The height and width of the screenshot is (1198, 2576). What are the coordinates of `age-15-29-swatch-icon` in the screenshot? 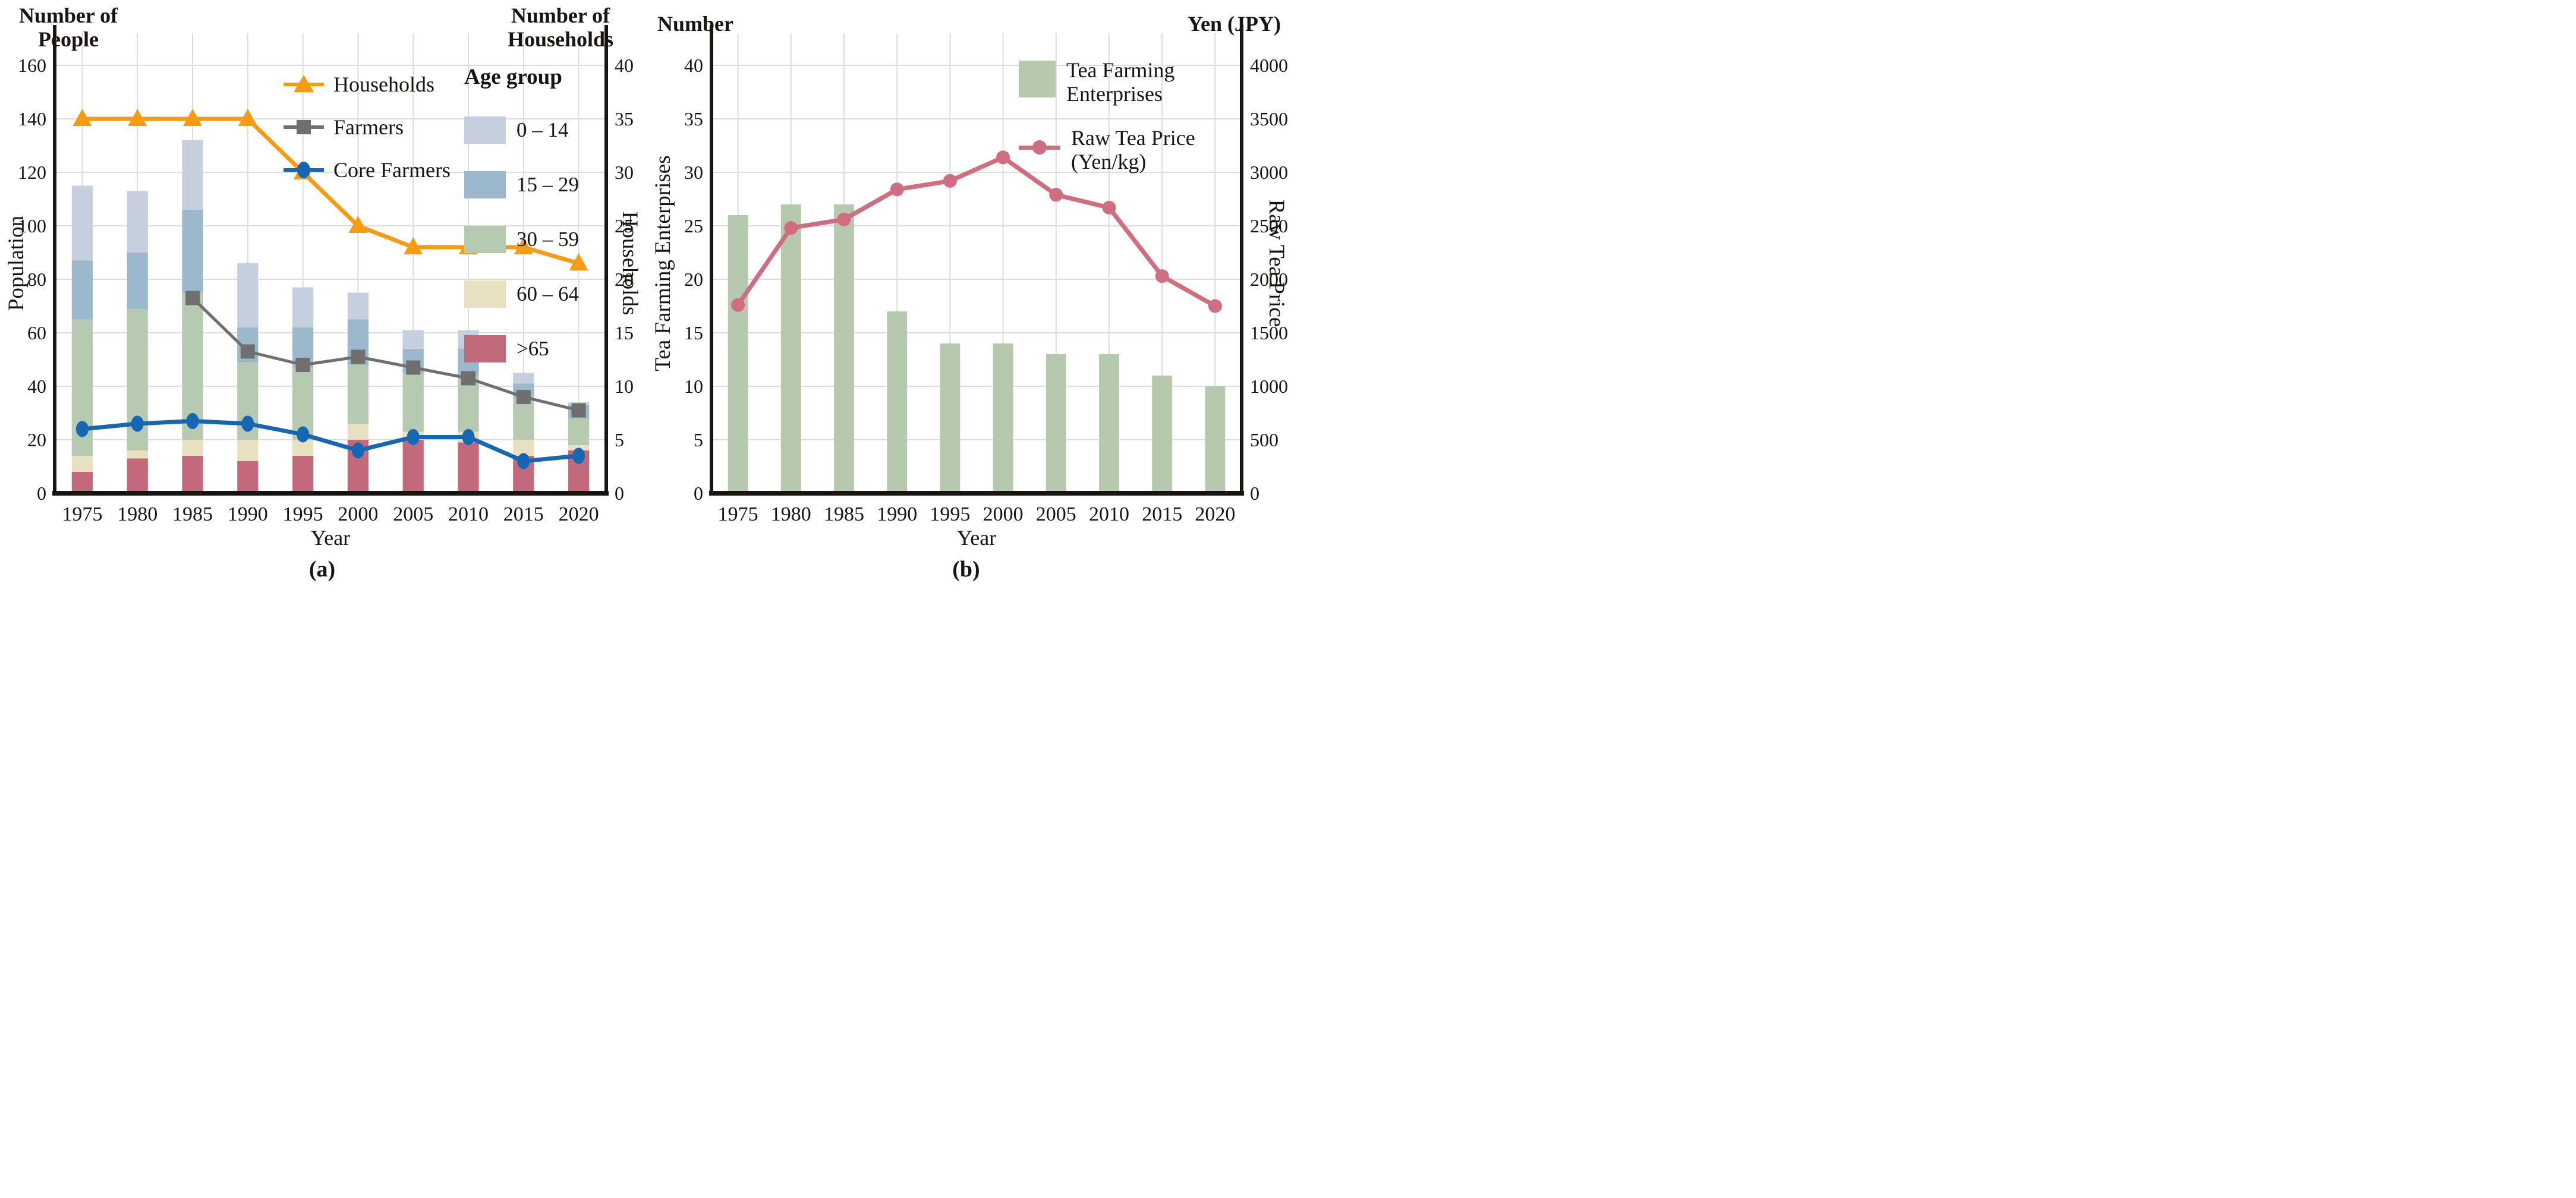 It's located at (485, 184).